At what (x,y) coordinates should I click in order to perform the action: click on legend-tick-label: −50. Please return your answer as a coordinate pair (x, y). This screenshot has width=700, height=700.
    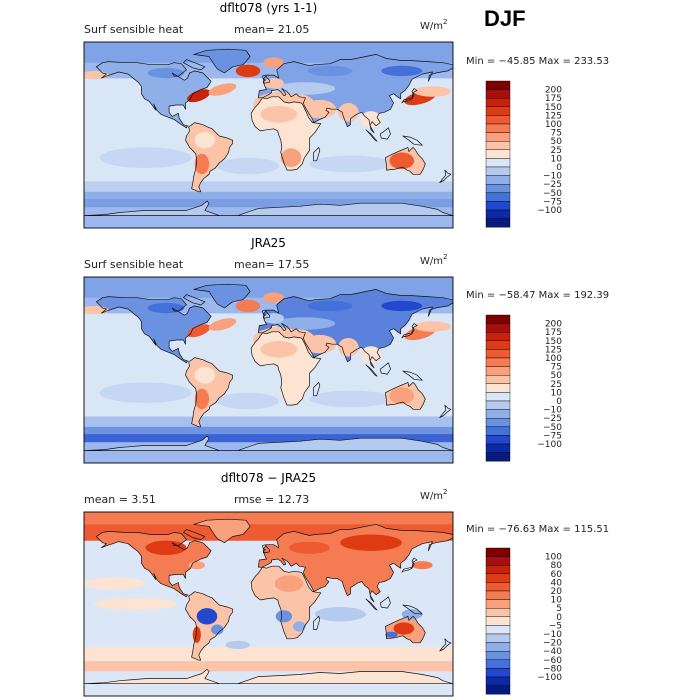
    Looking at the image, I should click on (552, 428).